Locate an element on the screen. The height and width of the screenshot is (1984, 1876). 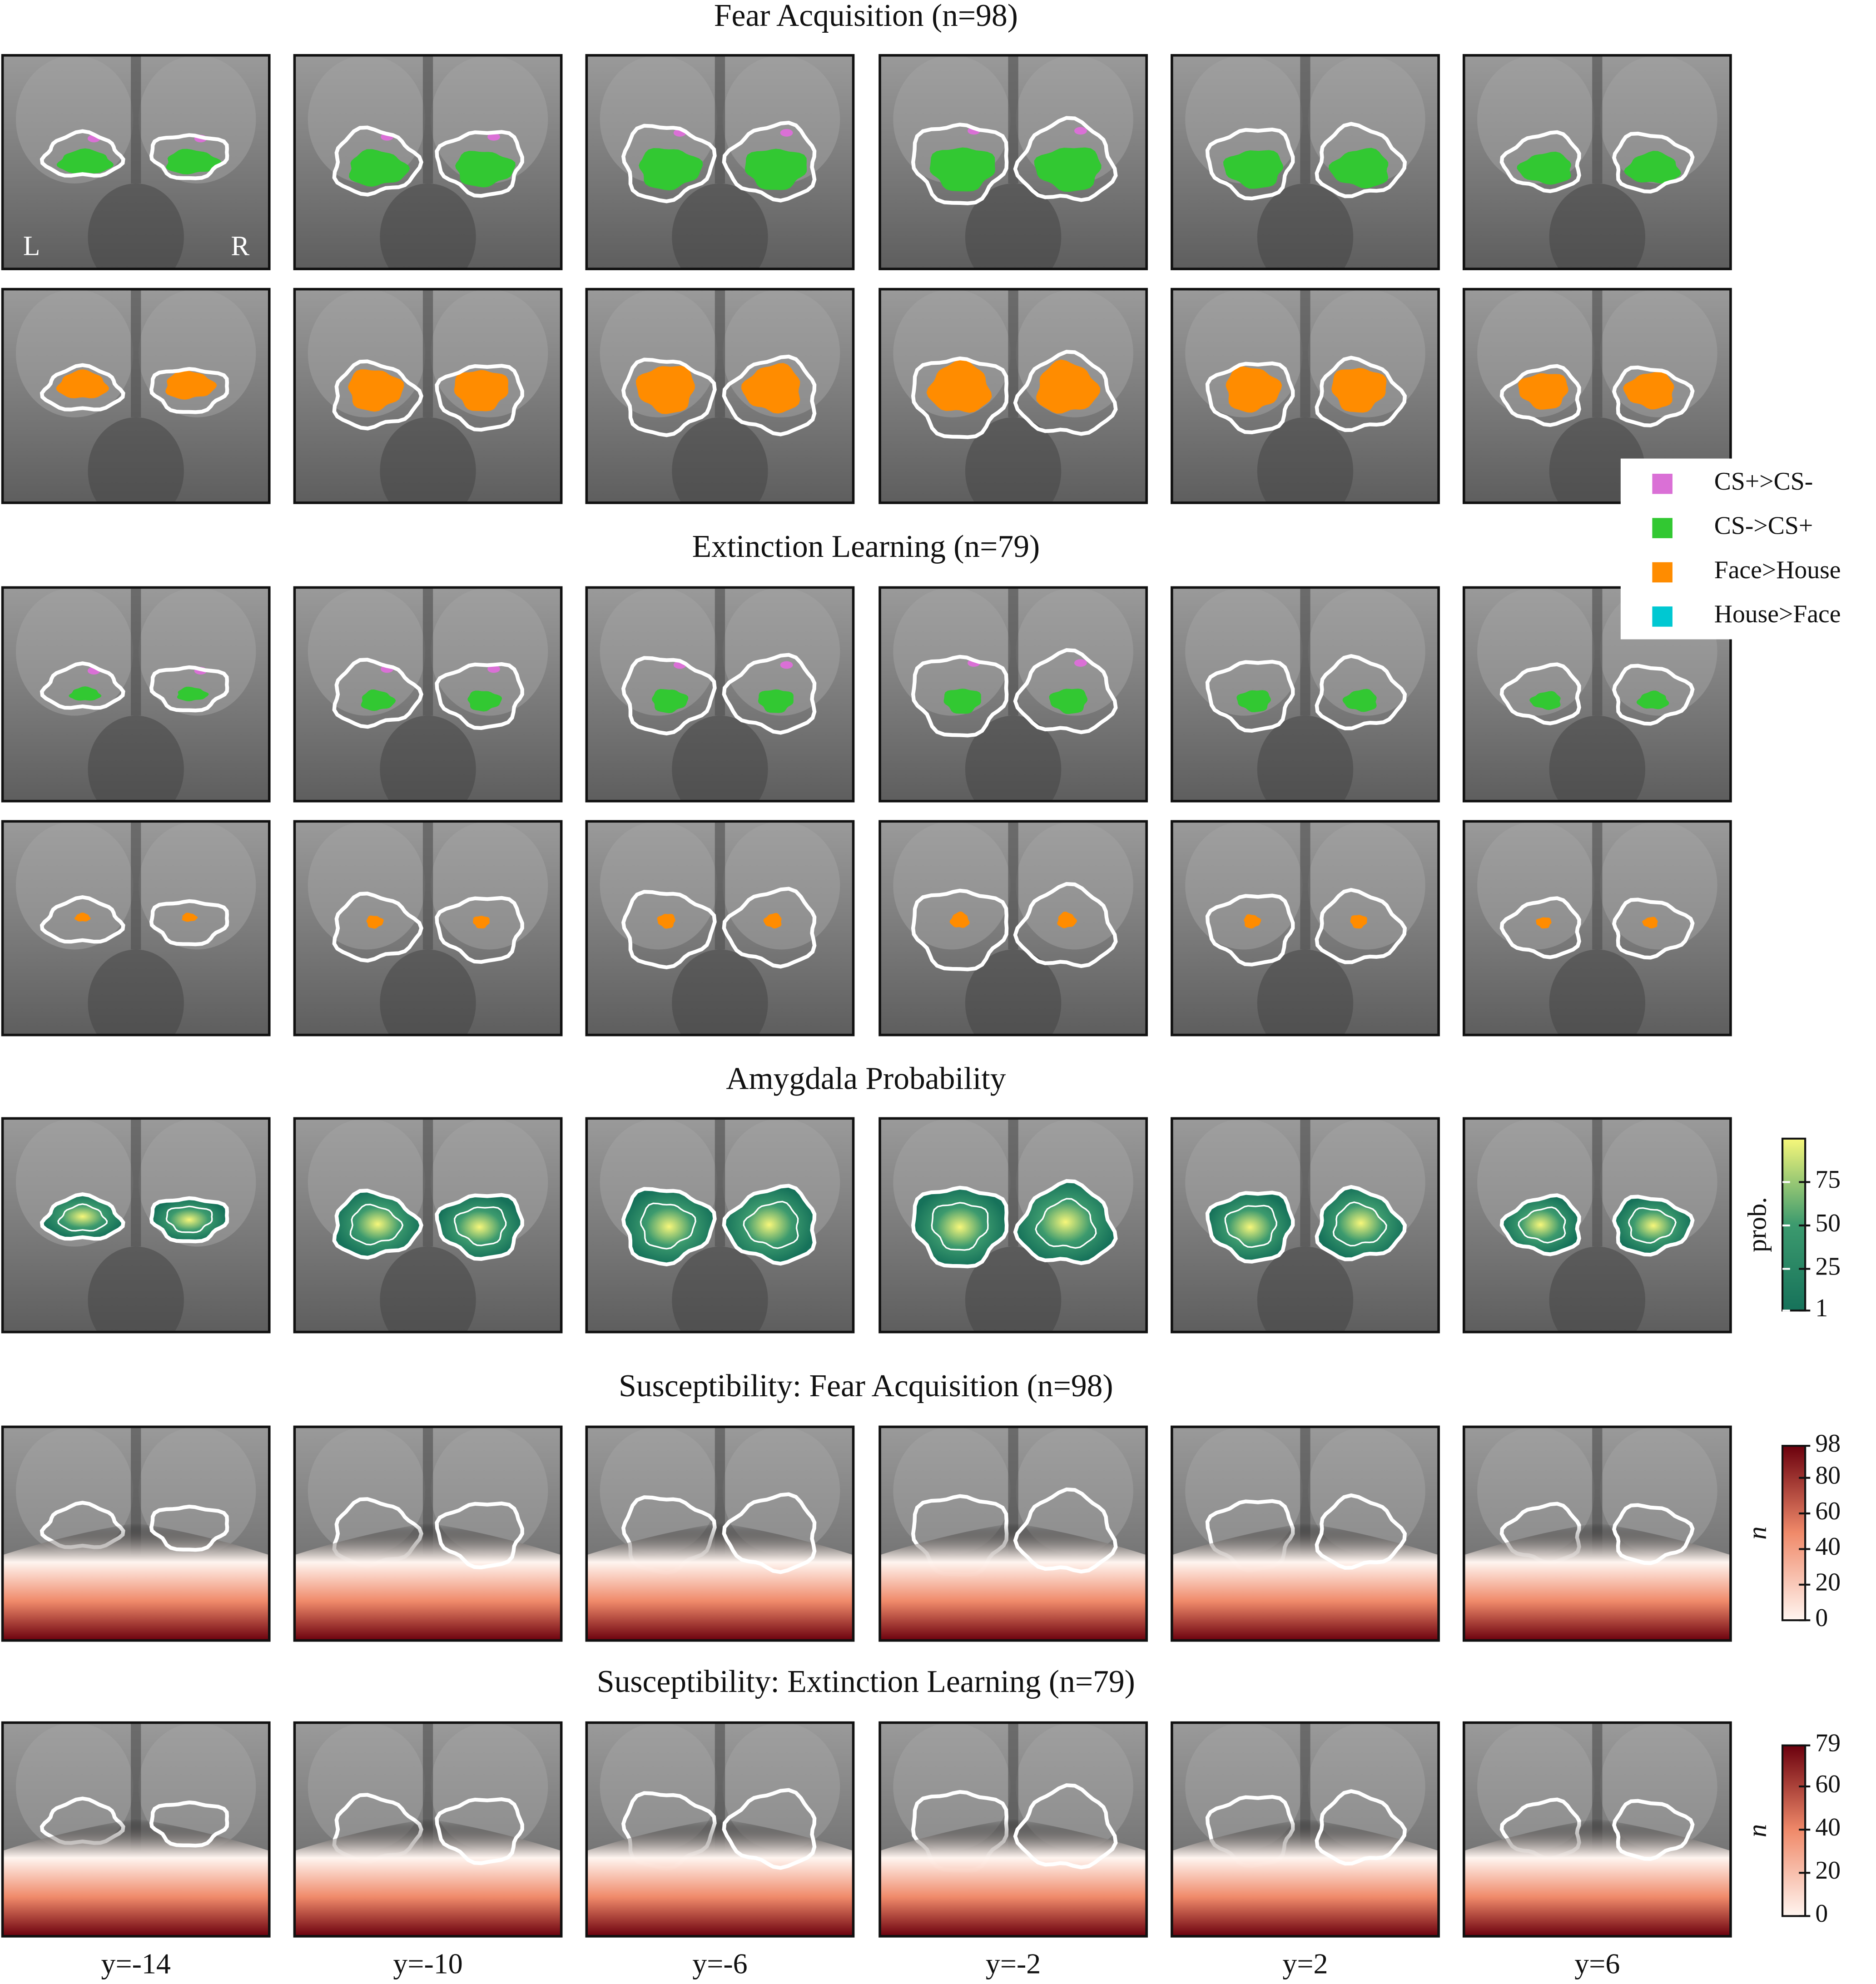
colorbar-tick-label: 98 is located at coordinates (1828, 1443).